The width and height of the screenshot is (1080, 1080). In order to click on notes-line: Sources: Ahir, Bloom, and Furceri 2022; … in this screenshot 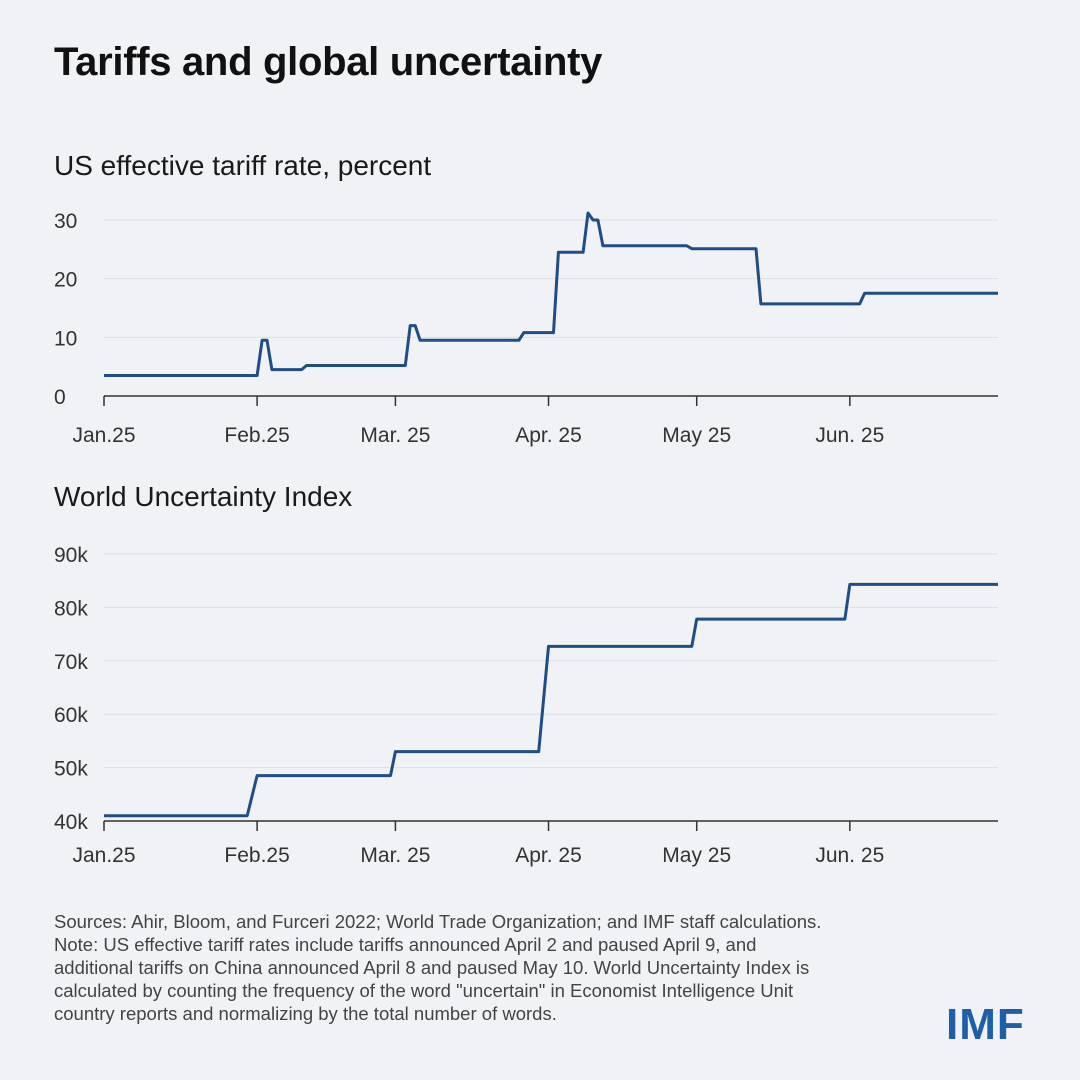, I will do `click(438, 921)`.